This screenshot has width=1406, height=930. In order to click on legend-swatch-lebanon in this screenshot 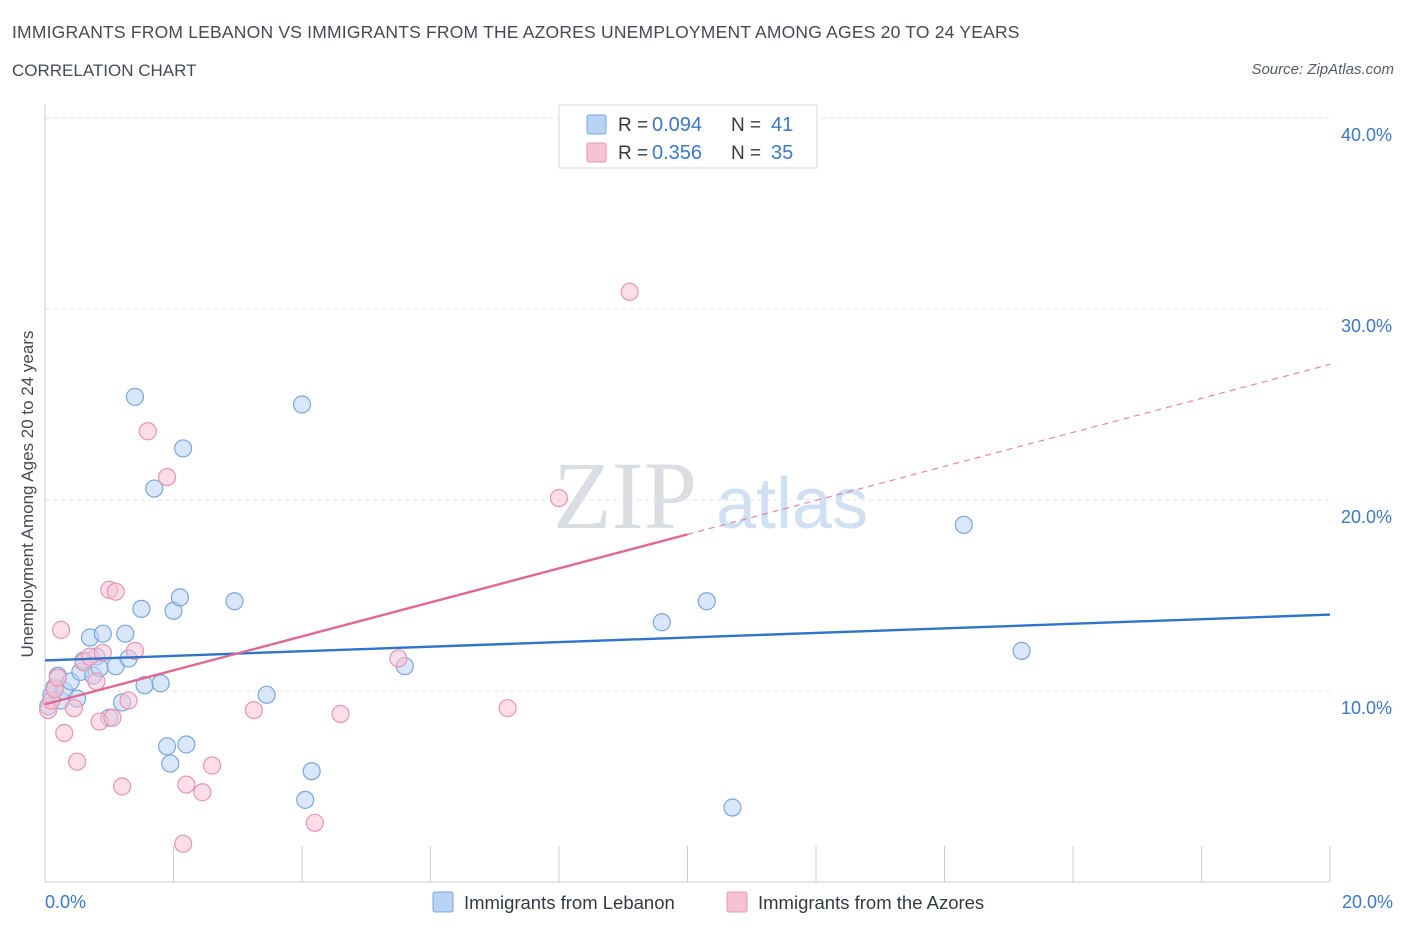, I will do `click(596, 124)`.